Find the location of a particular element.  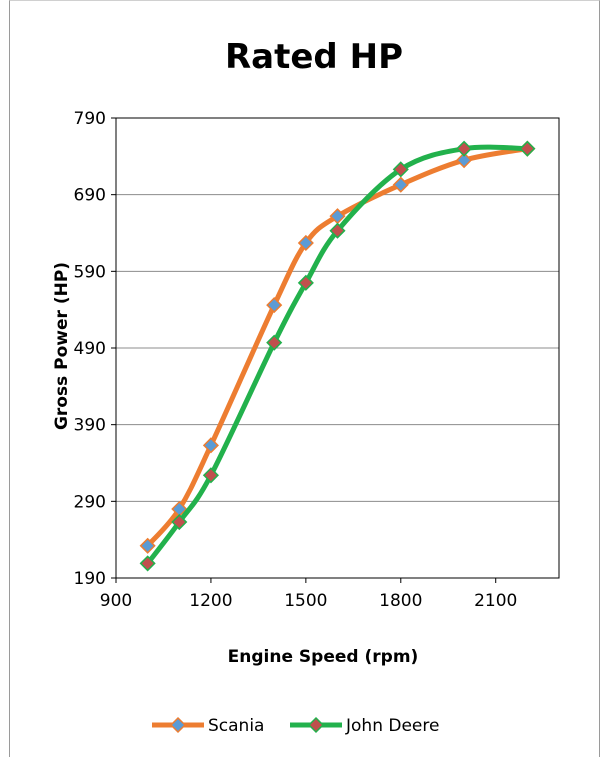

chart-title: Rated HP is located at coordinates (314, 57).